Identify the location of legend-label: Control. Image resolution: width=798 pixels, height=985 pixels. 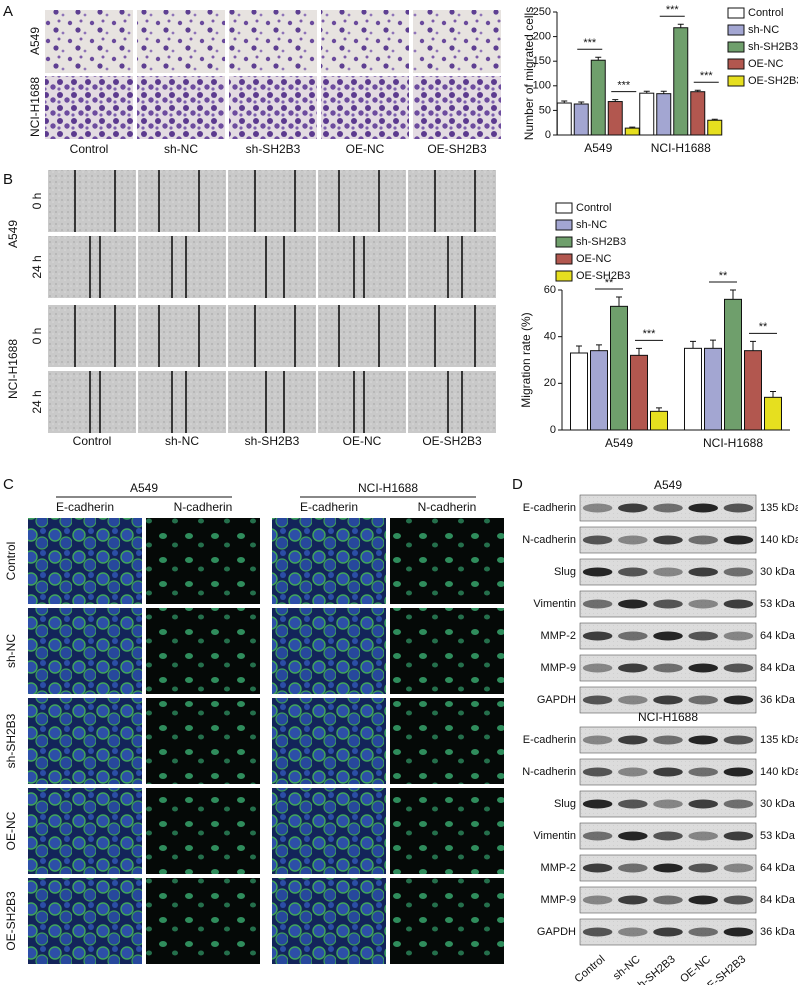
(593, 208).